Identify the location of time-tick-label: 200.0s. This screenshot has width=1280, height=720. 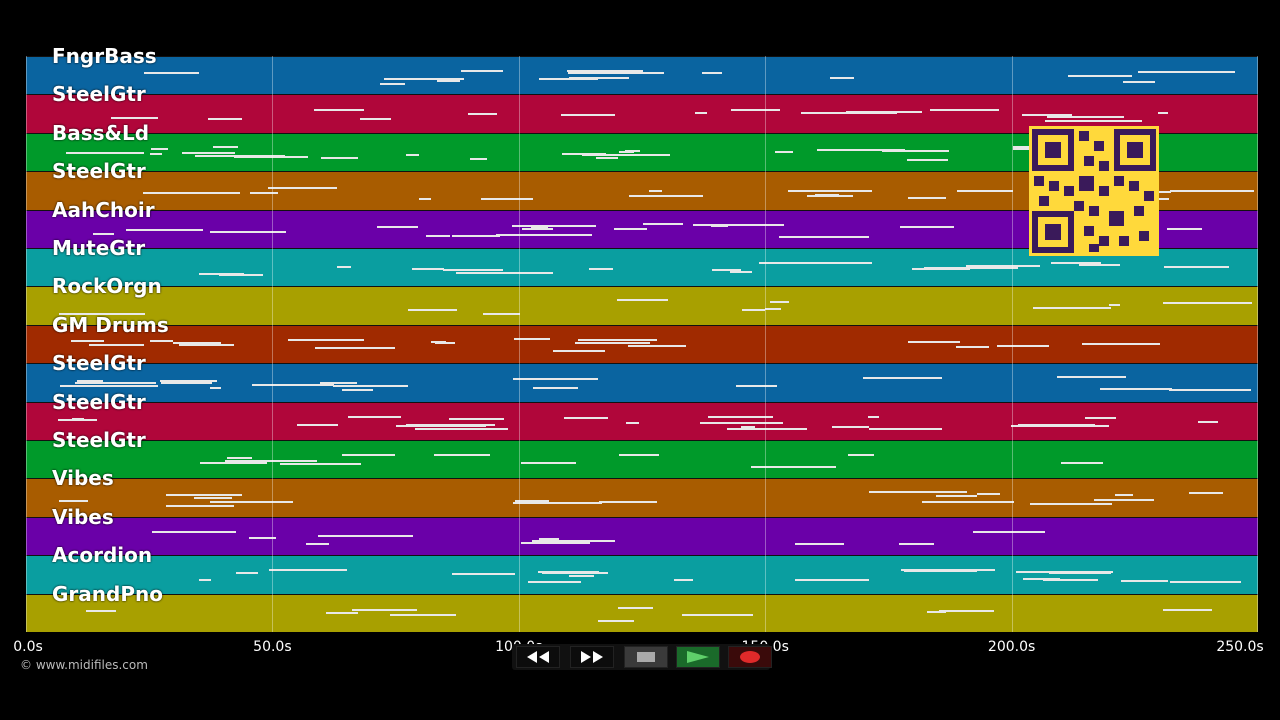
(1011, 647).